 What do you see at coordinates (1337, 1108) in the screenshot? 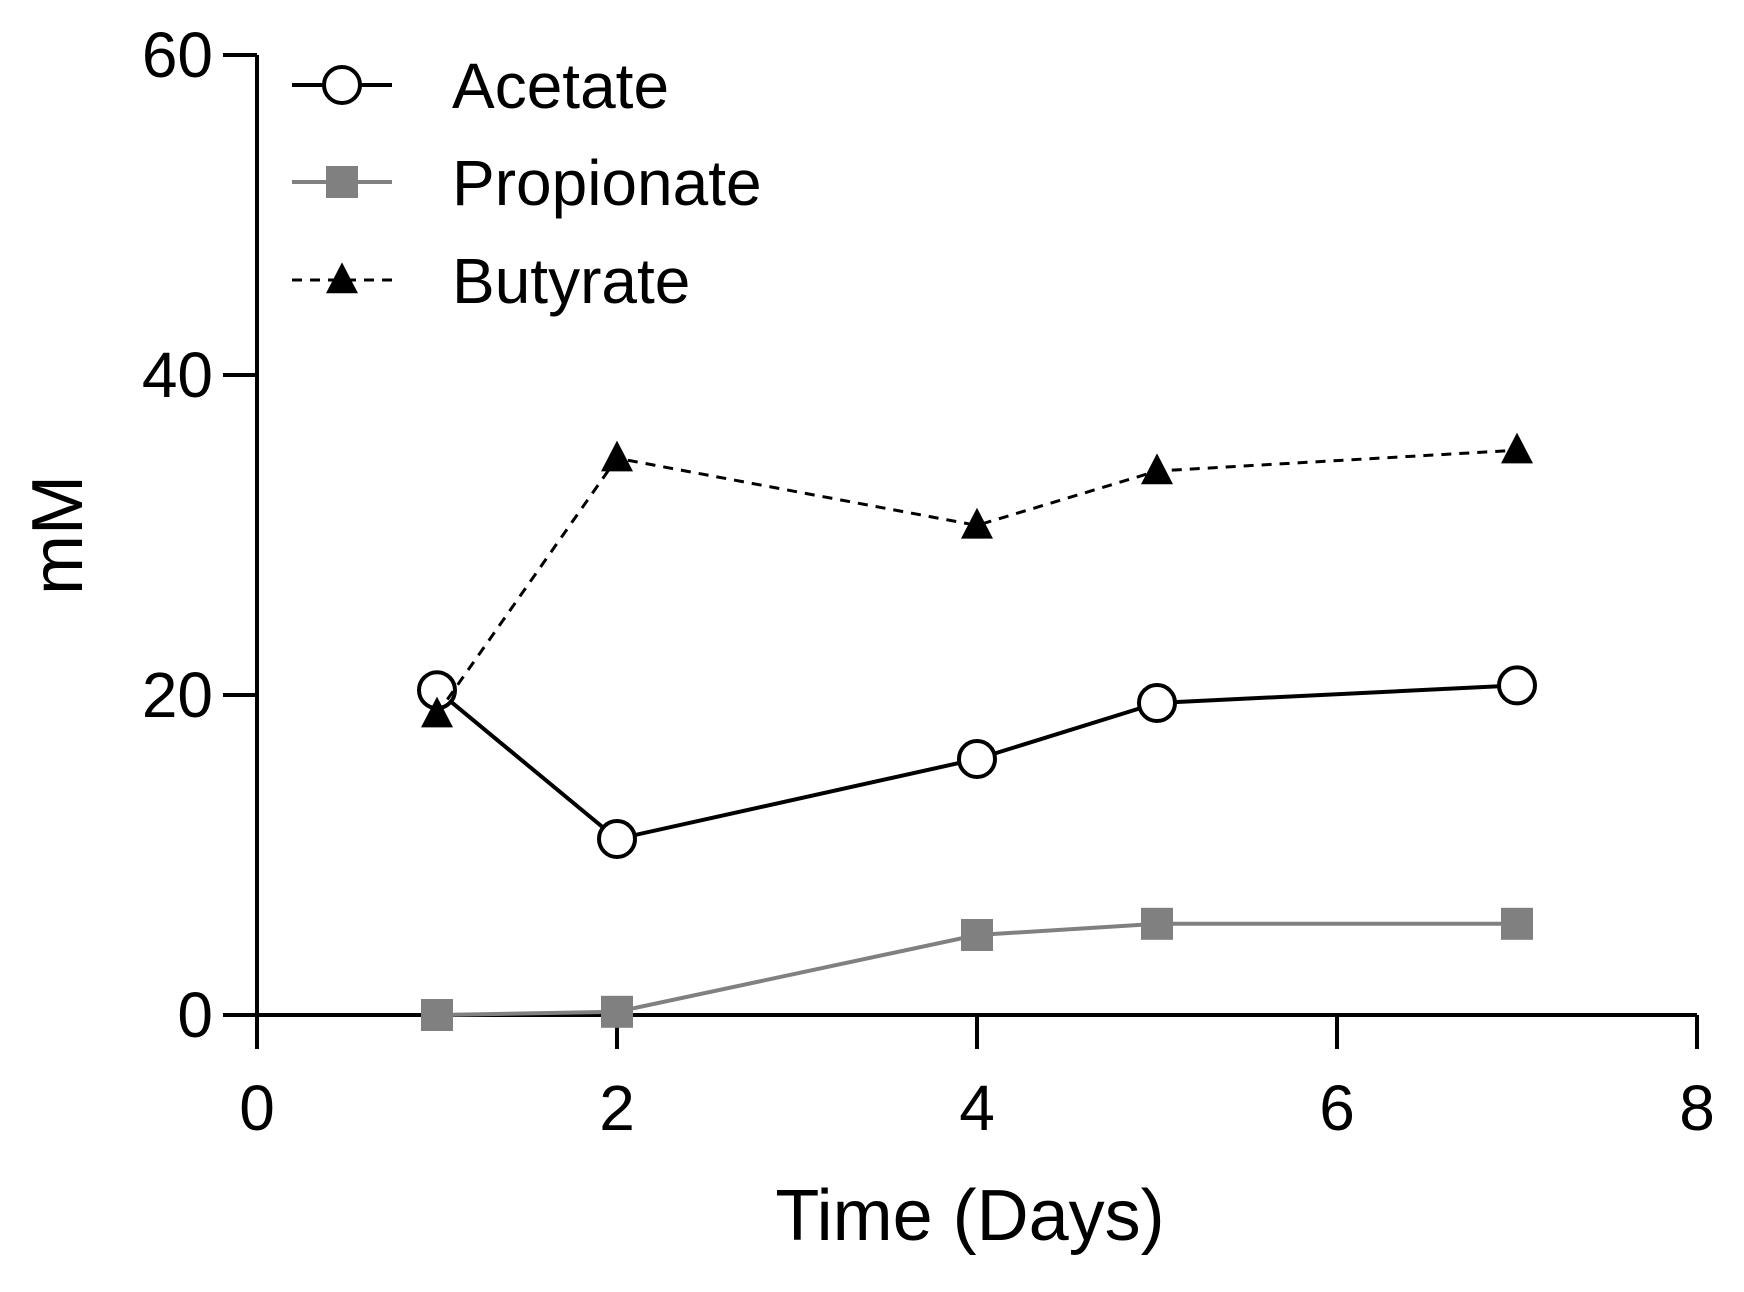
I see `x-tick-label: 6` at bounding box center [1337, 1108].